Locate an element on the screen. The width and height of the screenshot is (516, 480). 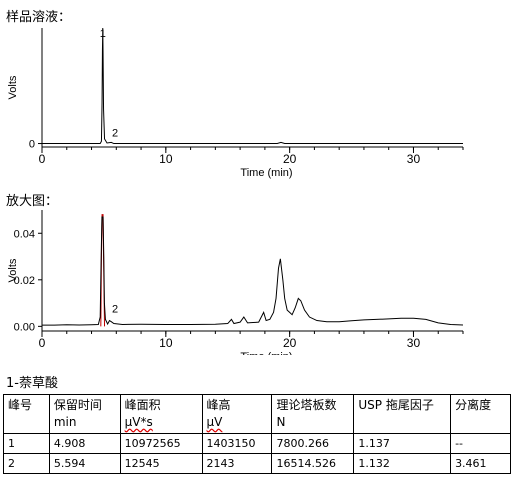
table-cell: 1 is located at coordinates (26, 443).